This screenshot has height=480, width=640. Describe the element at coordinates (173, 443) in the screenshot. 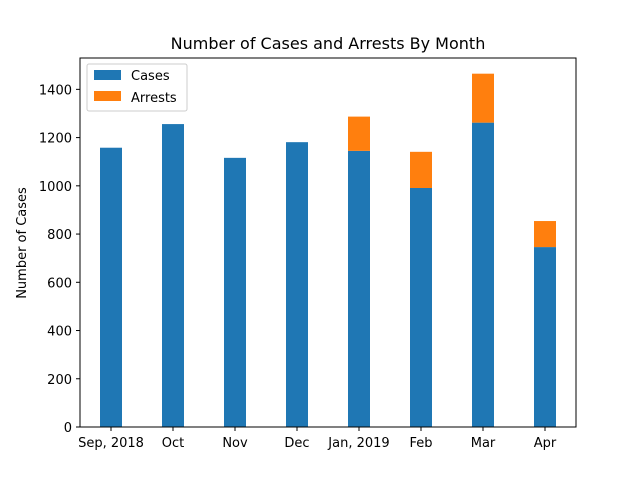

I see `x-tick-label: Oct` at that location.